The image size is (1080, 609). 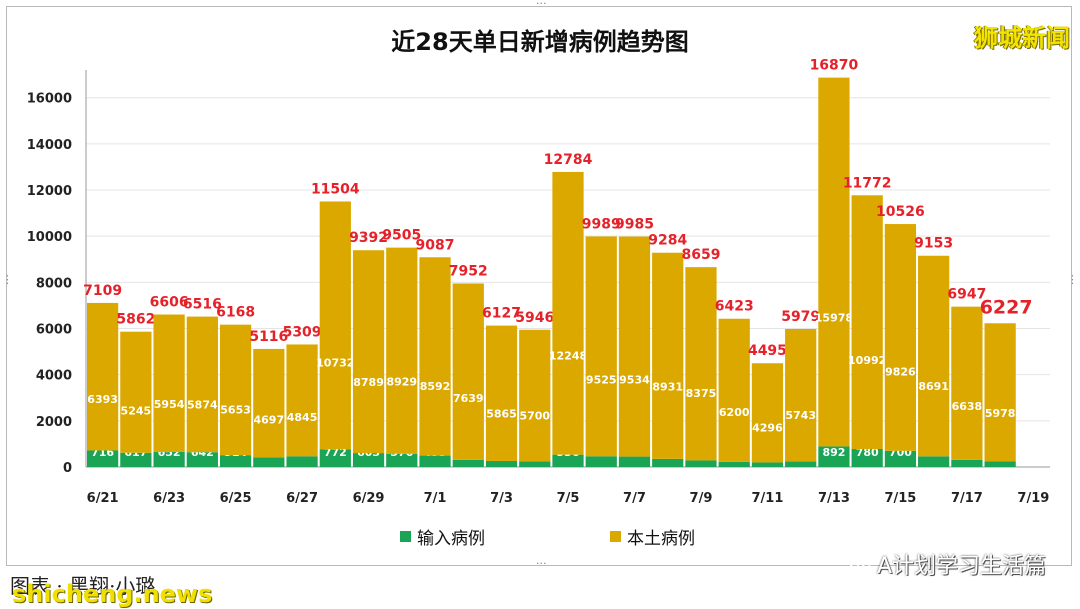 What do you see at coordinates (335, 362) in the screenshot?
I see `data-label-local: 10732` at bounding box center [335, 362].